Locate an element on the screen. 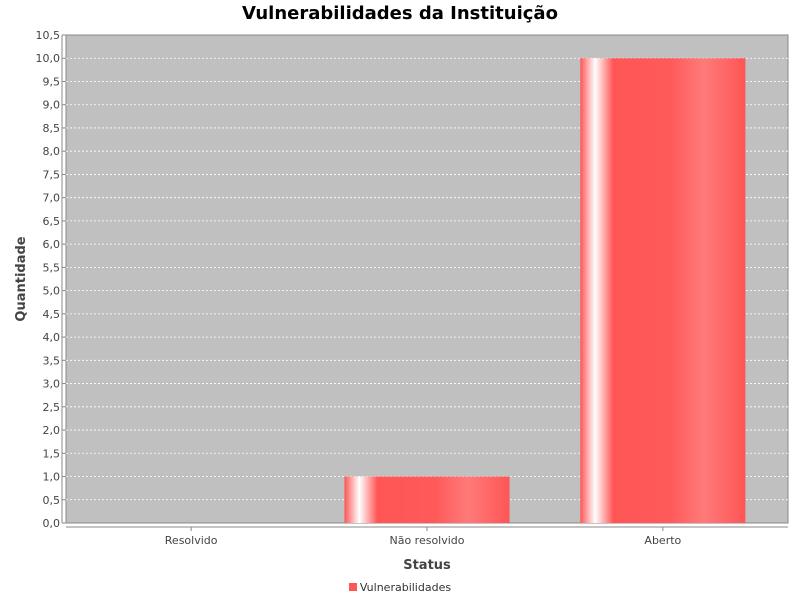 The image size is (800, 600). x-tick-label: Não resolvido is located at coordinates (426, 540).